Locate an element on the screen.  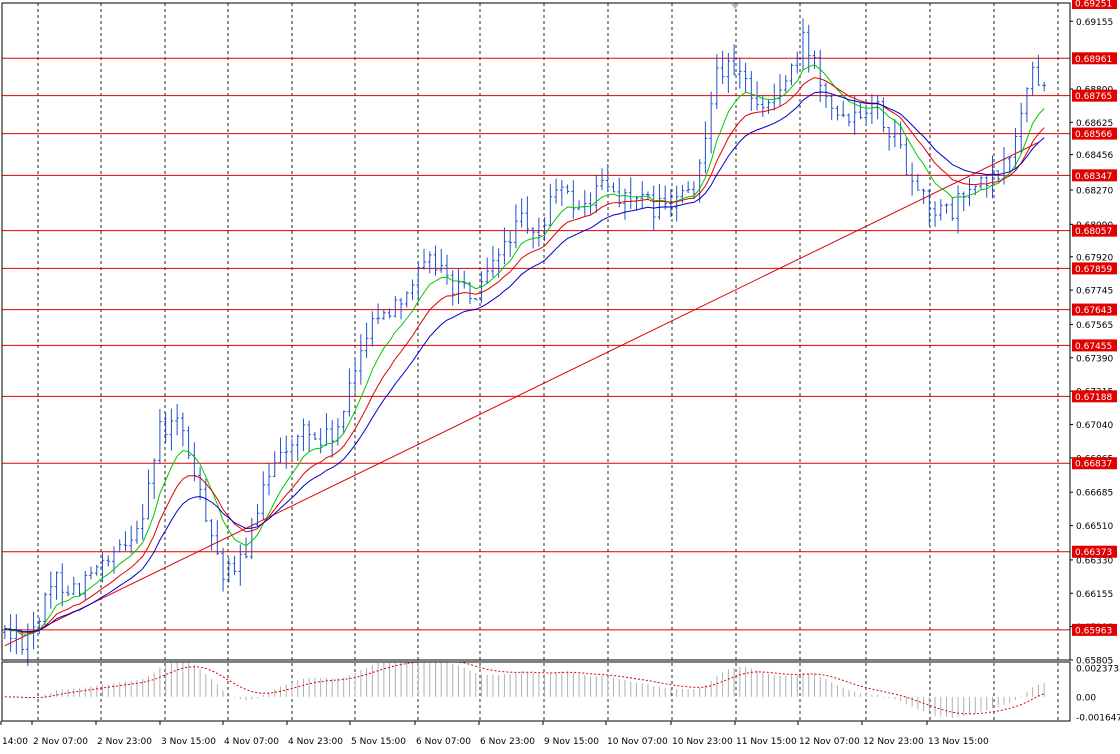
price-tick-label: 0.67390 is located at coordinates (1094, 359).